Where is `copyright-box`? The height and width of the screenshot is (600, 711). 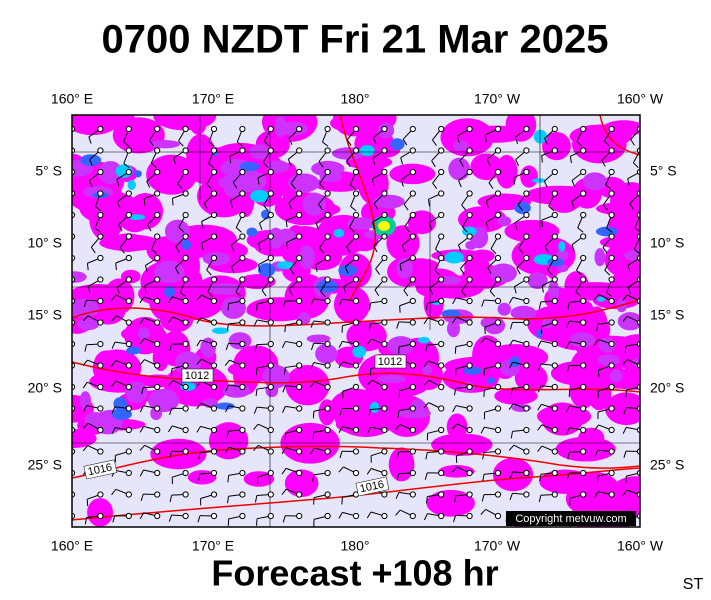
copyright-box is located at coordinates (571, 518).